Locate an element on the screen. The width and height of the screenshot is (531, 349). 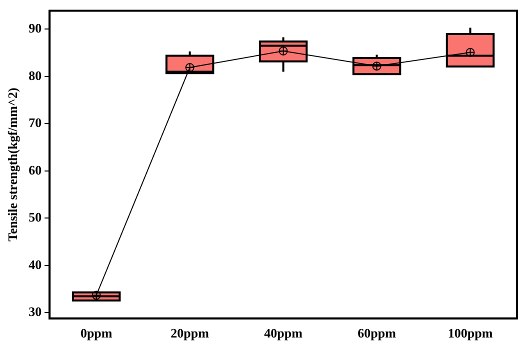
y-tick-label: 60 is located at coordinates (35, 170).